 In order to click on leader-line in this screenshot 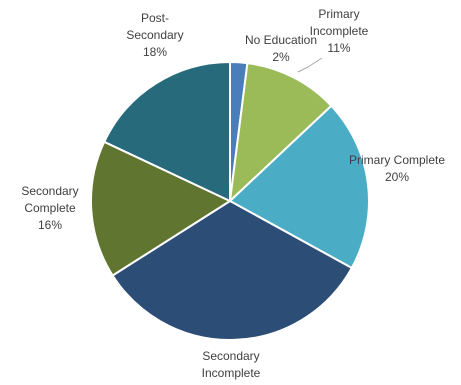, I will do `click(310, 65)`.